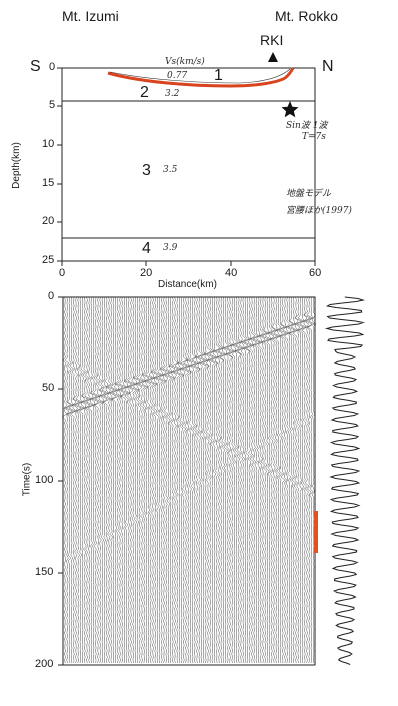 Image resolution: width=398 pixels, height=706 pixels. What do you see at coordinates (218, 75) in the screenshot?
I see `layer-1-number: 1` at bounding box center [218, 75].